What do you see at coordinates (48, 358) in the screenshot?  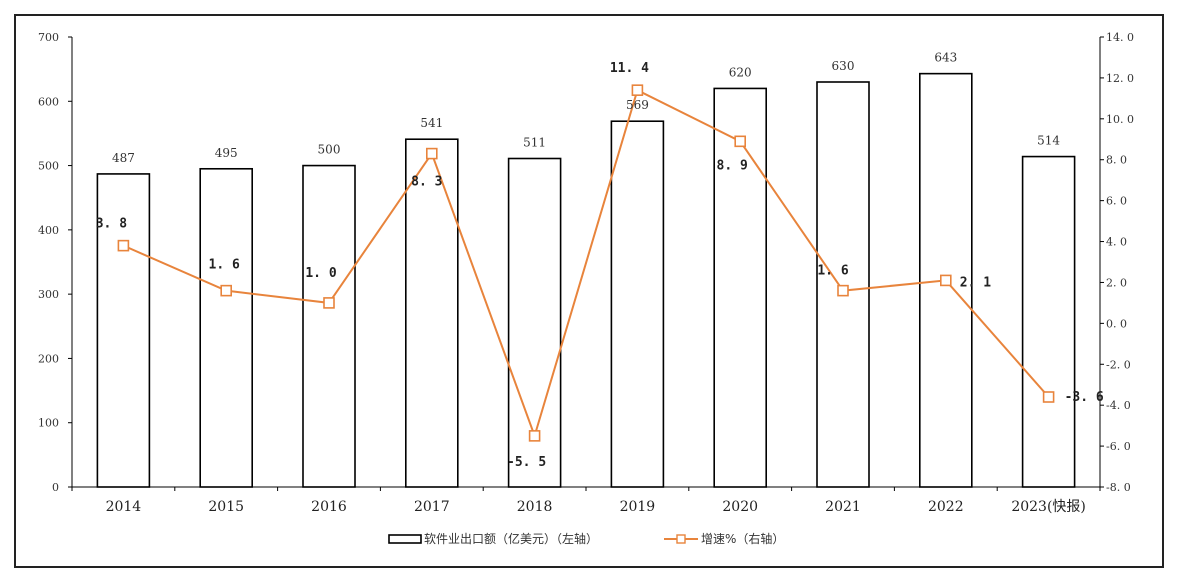 I see `left-tick-label: 200` at bounding box center [48, 358].